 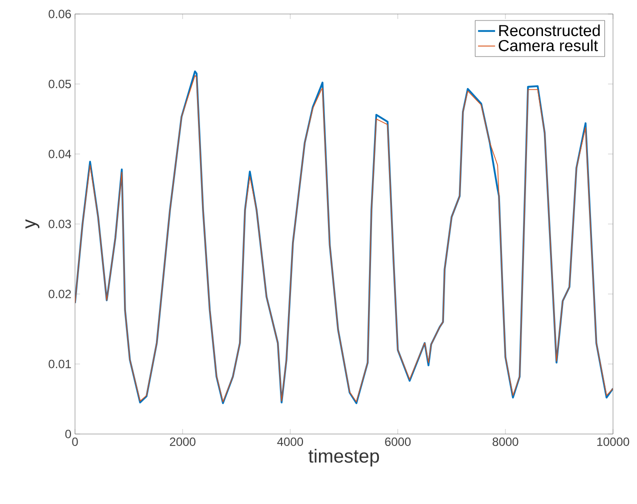 I want to click on y-tick-label: 0.03, so click(x=59, y=224).